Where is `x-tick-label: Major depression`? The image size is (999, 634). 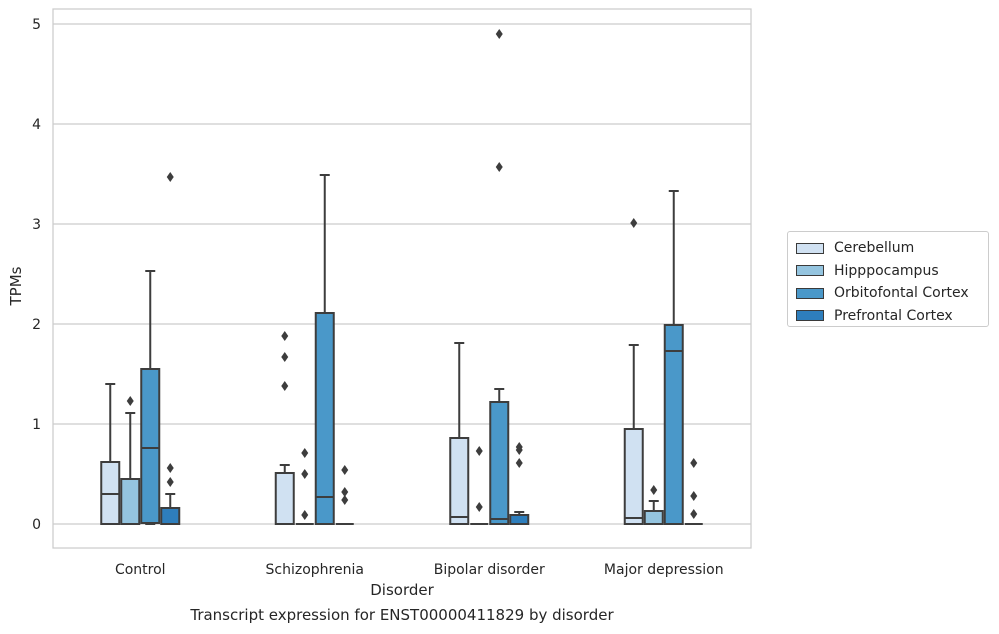 x-tick-label: Major depression is located at coordinates (664, 570).